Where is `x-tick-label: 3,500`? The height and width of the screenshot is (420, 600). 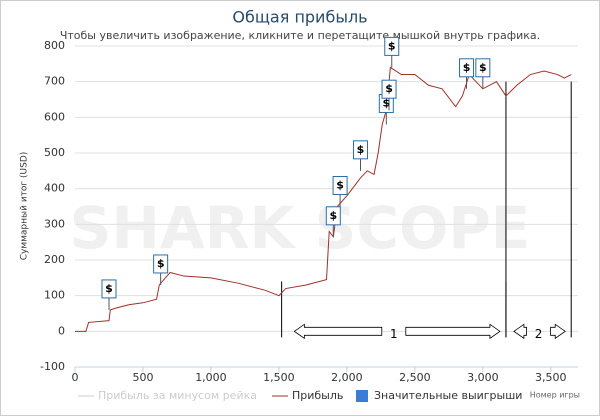 x-tick-label: 3,500 is located at coordinates (551, 377).